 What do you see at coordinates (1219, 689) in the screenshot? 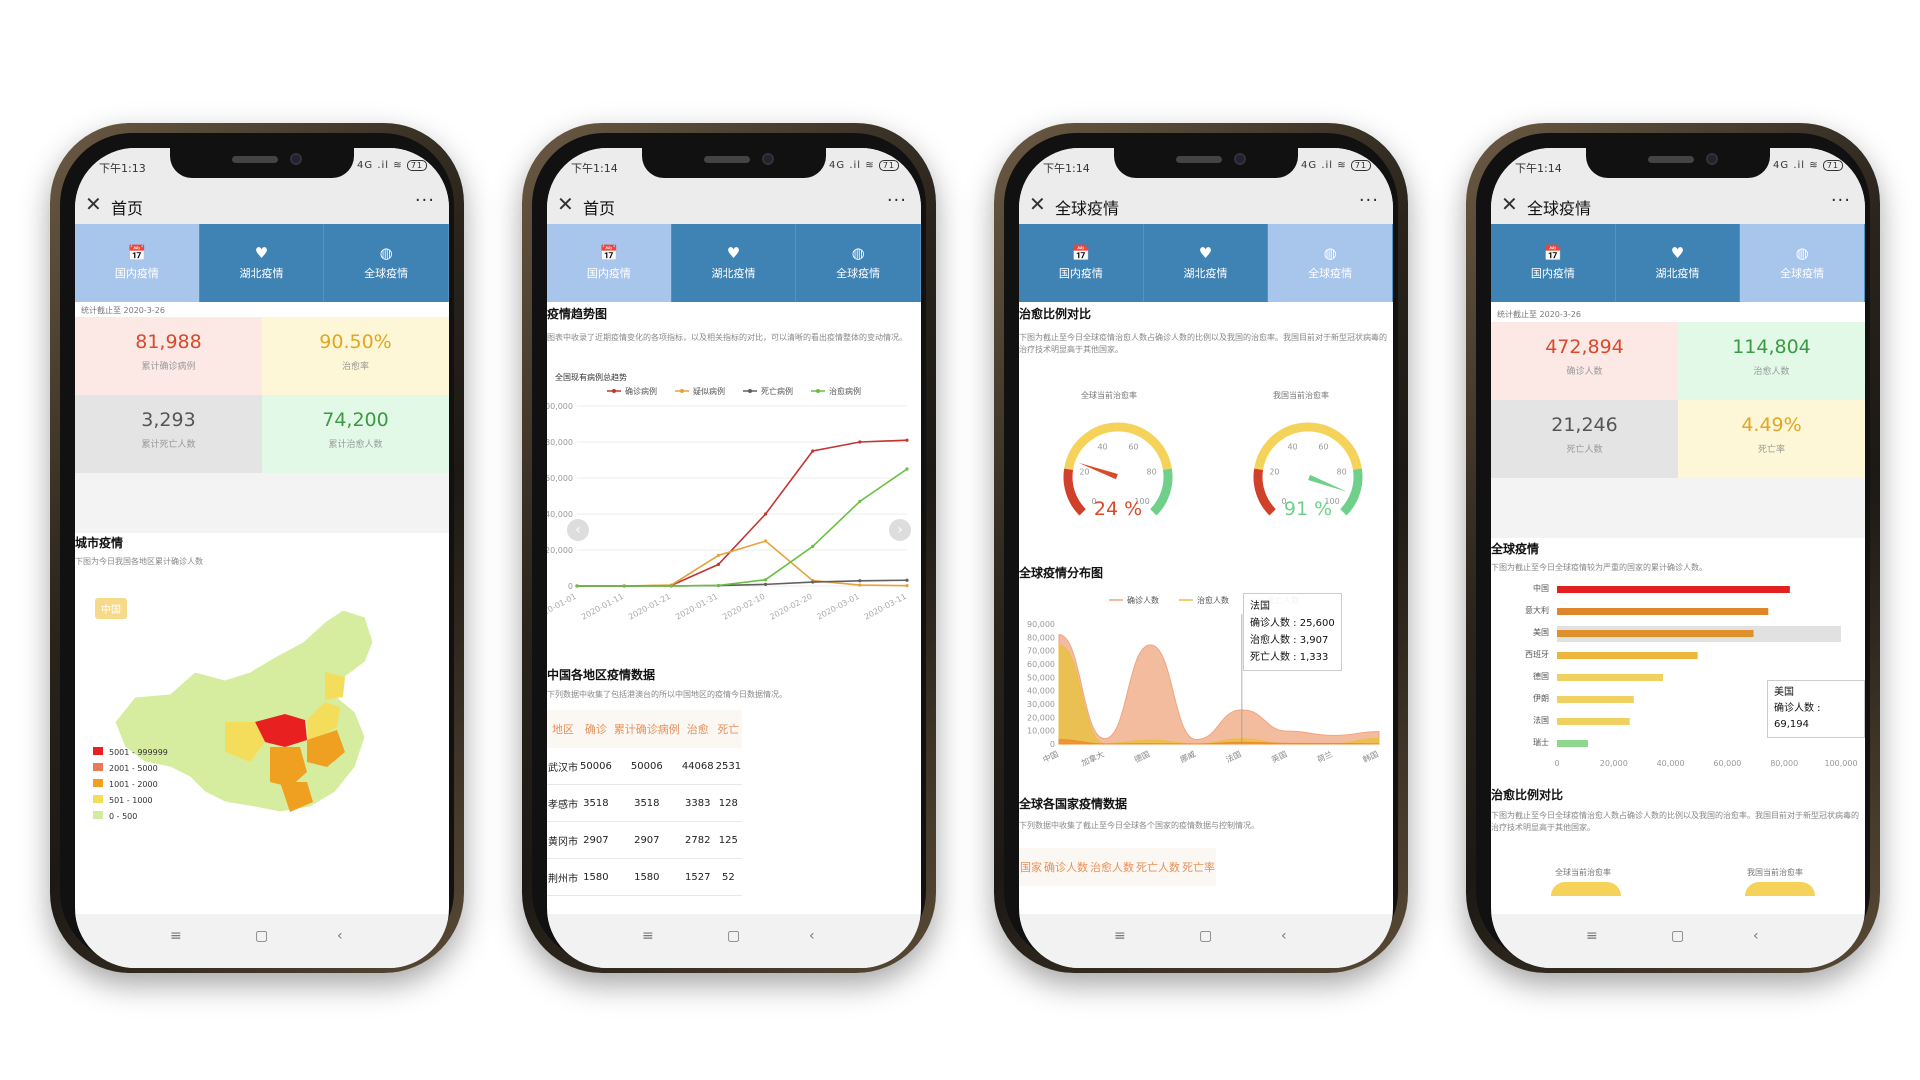
I see `series-area` at bounding box center [1219, 689].